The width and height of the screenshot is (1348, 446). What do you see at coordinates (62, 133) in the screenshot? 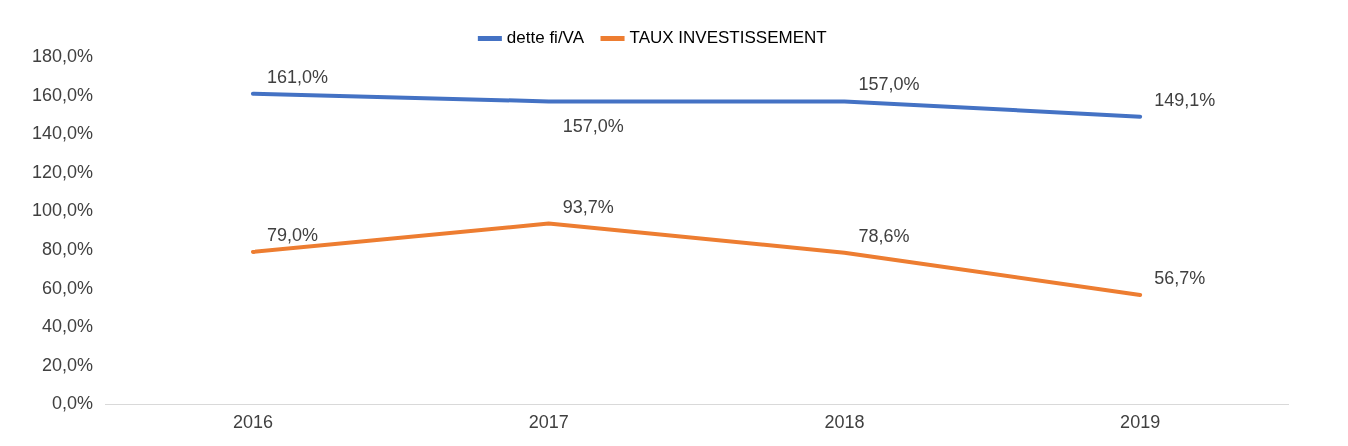
I see `y-tick-label: 140,0%` at bounding box center [62, 133].